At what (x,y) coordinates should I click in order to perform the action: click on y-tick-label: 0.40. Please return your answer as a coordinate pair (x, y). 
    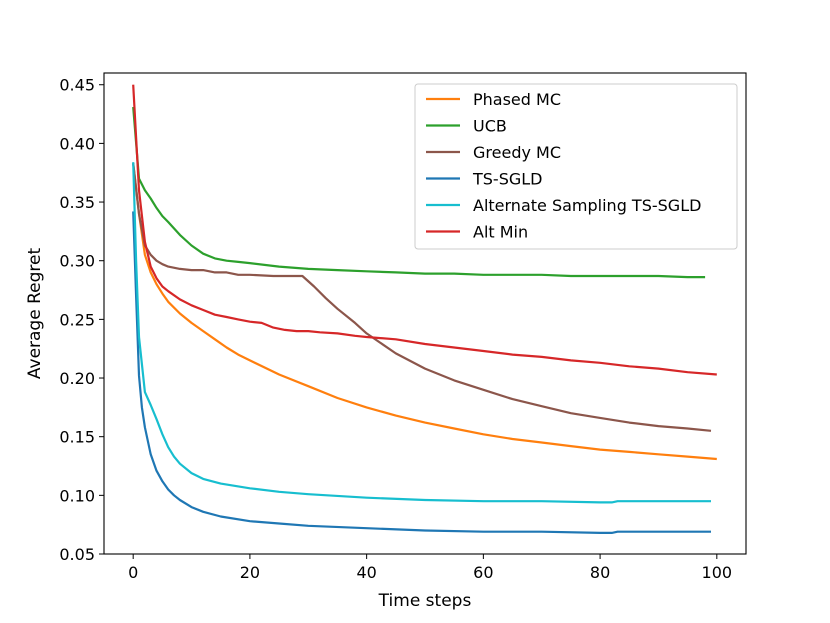
    Looking at the image, I should click on (77, 143).